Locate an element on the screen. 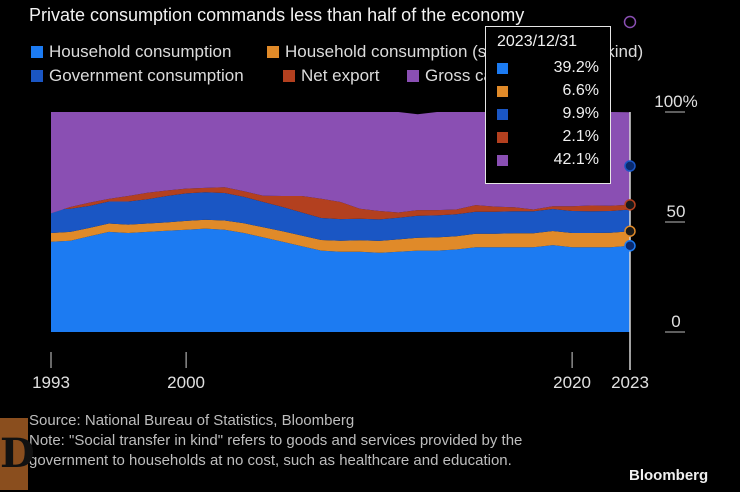  tooltip-date: 2023/12/31 is located at coordinates (537, 41).